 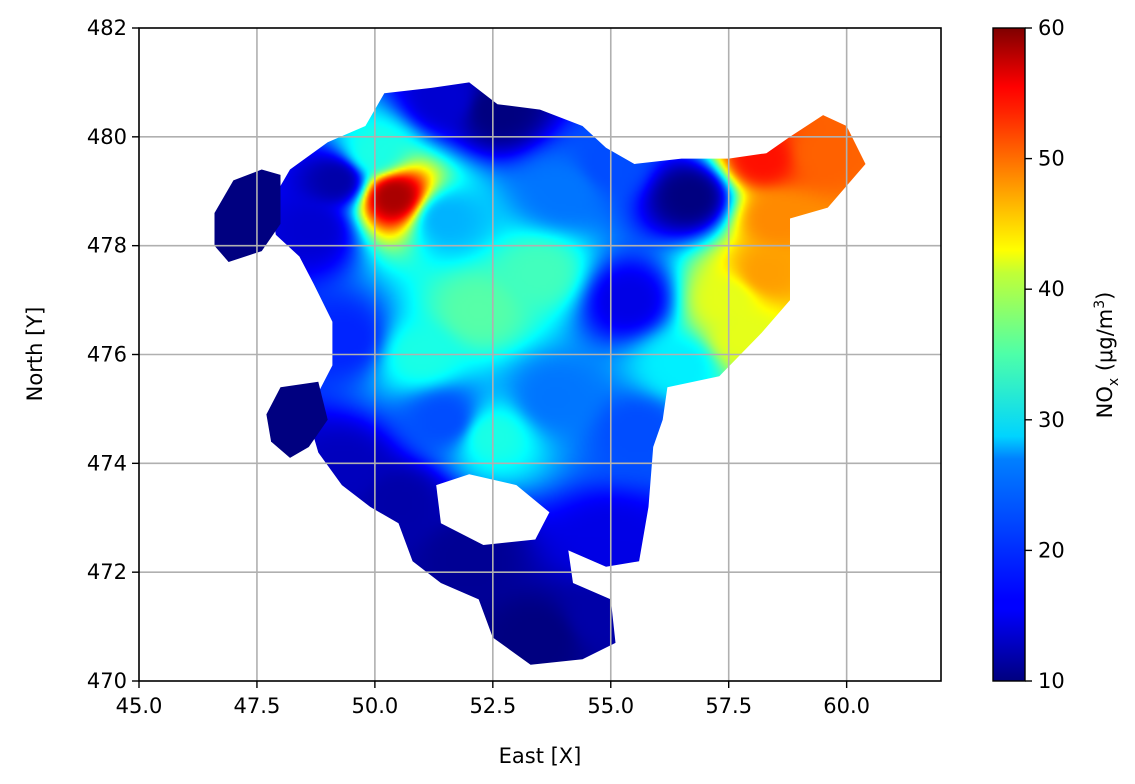 I want to click on y-tick-label: 474, so click(x=107, y=463).